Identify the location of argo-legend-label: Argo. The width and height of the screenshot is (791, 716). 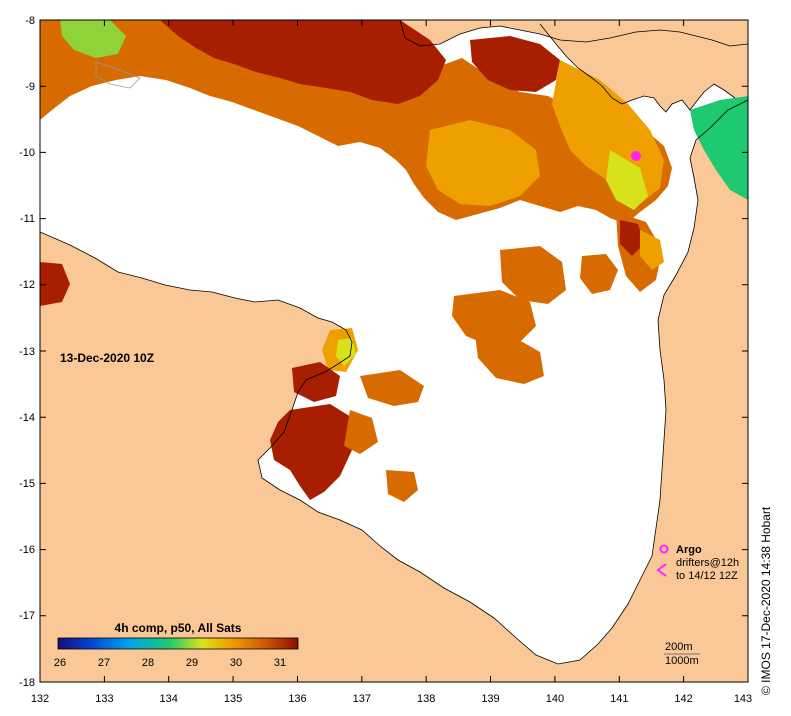
(689, 550).